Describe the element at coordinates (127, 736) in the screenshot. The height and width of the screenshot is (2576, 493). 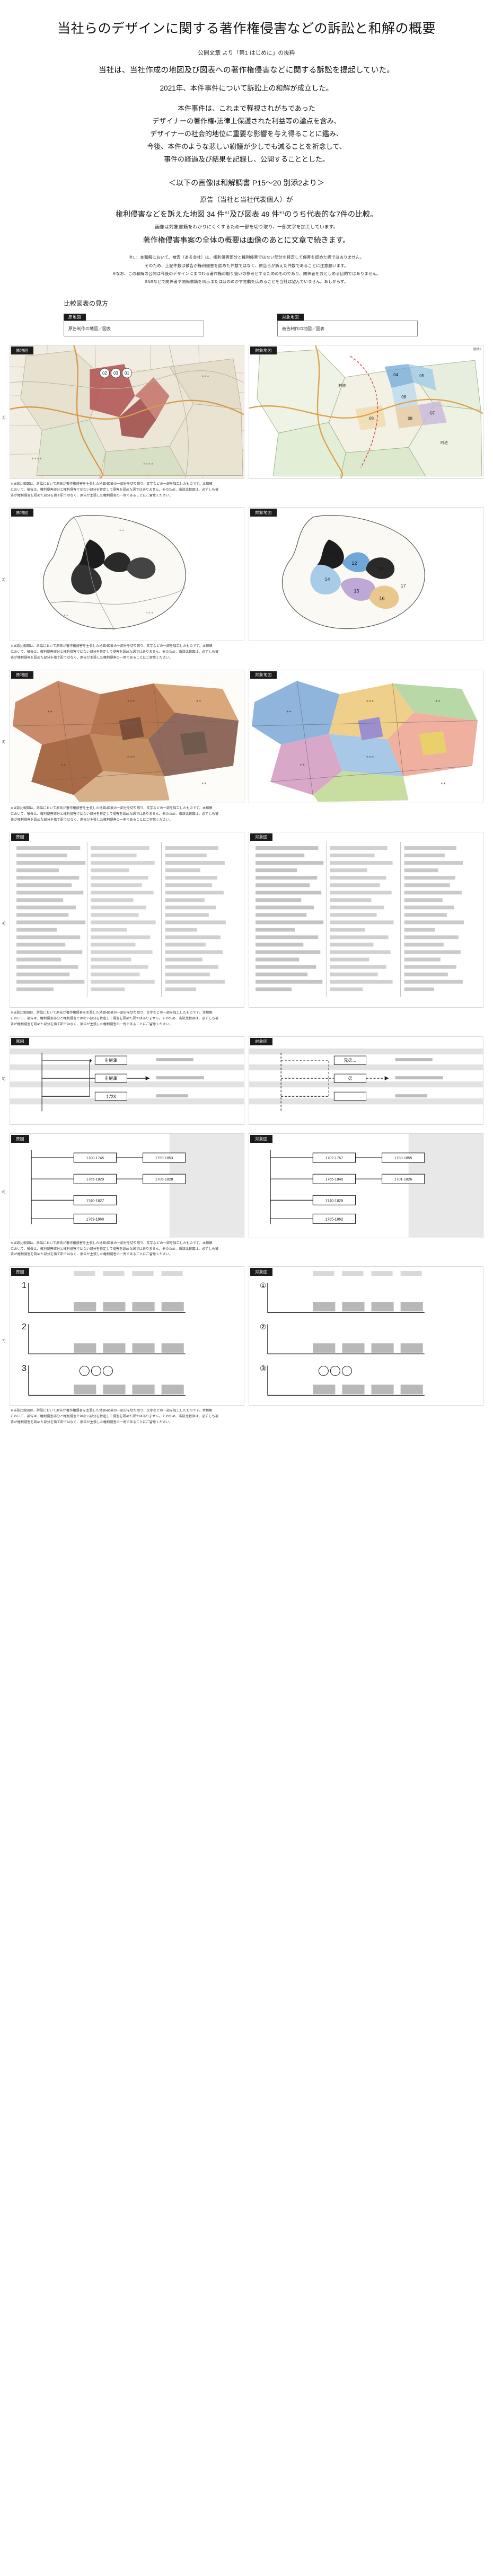
I see `figure-3-original: 原地図 ＊＊ ＊＊＊ ＊＊` at that location.